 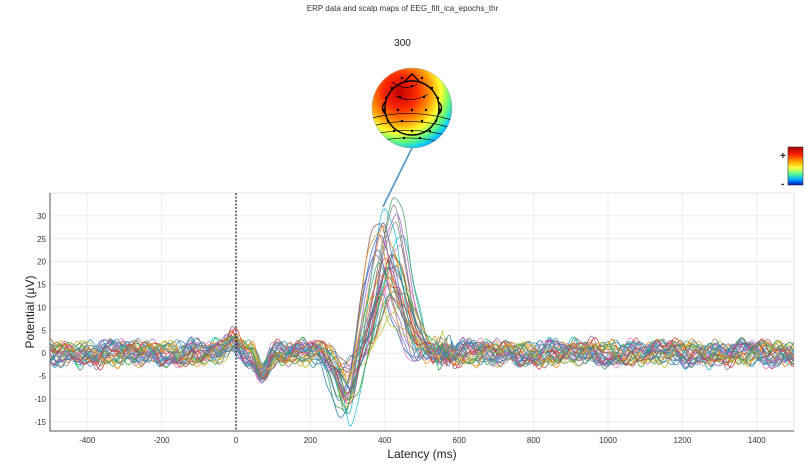 I want to click on scalp-map-connector-line, so click(x=397, y=177).